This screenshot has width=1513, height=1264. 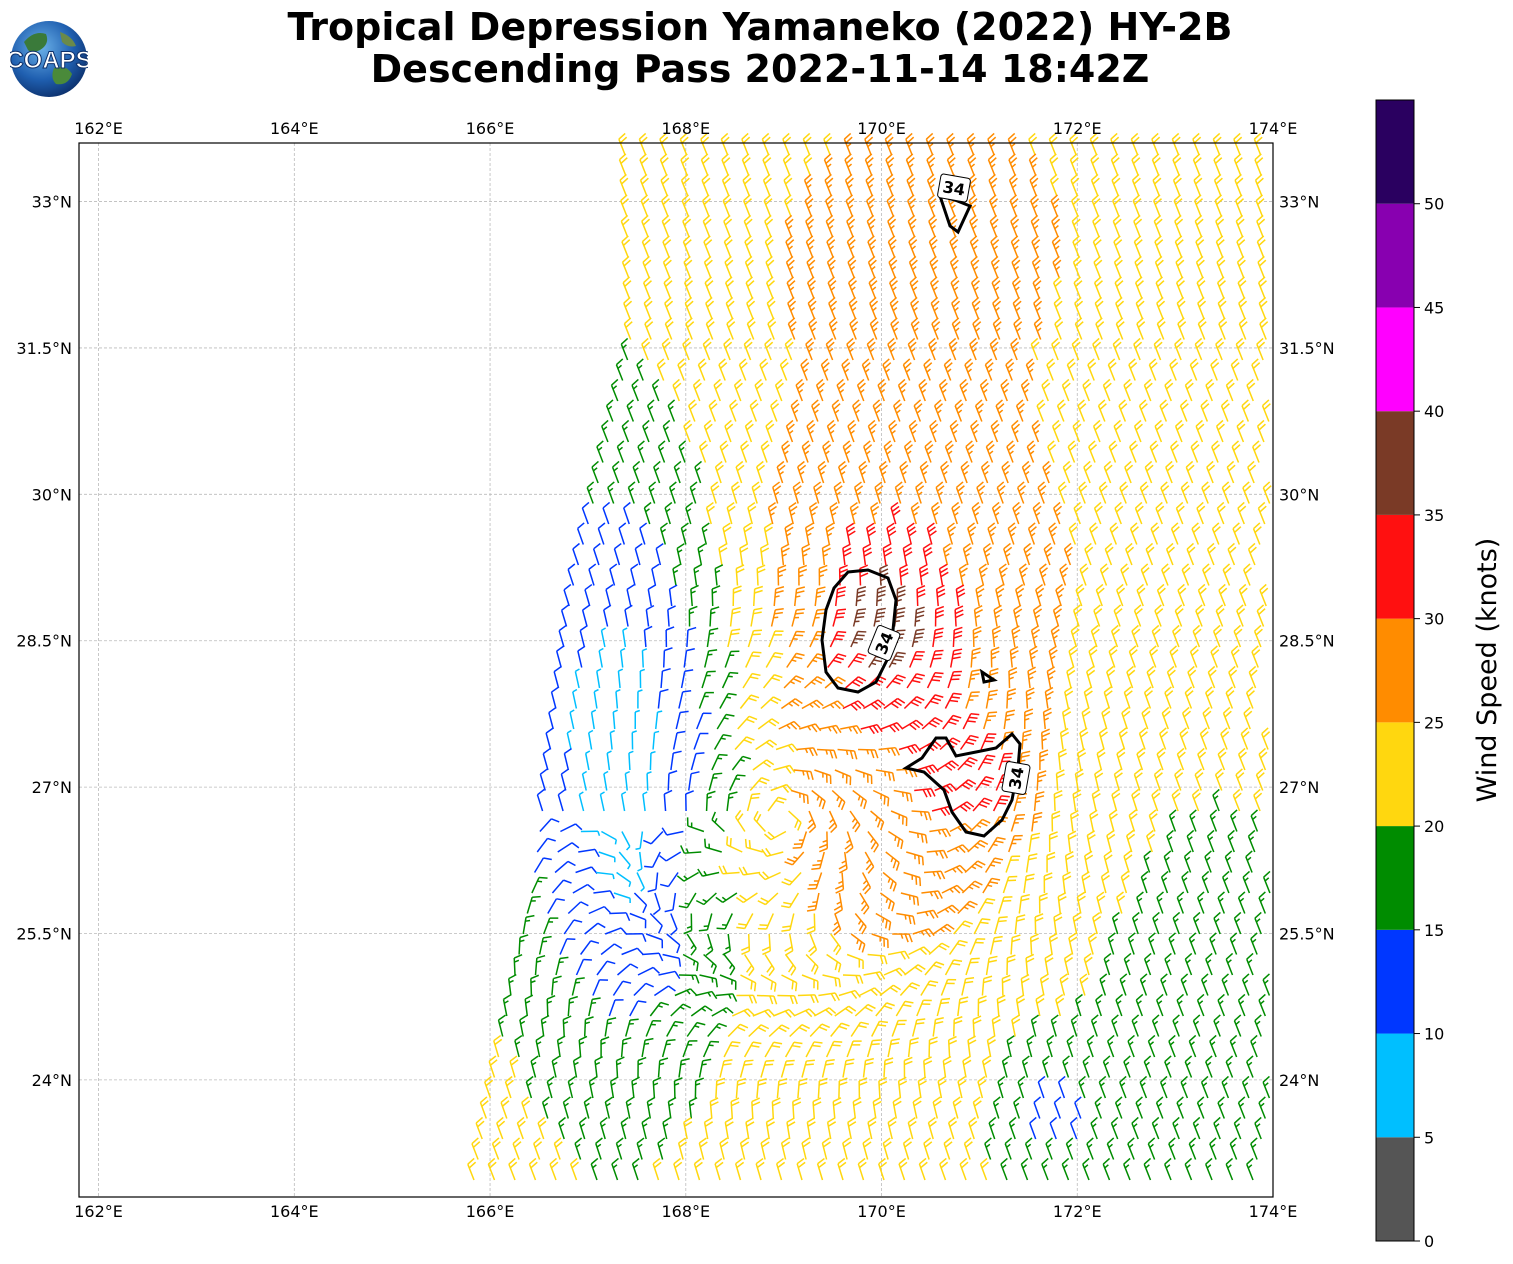 I want to click on lat-label-left: 28.5°N, so click(x=44, y=641).